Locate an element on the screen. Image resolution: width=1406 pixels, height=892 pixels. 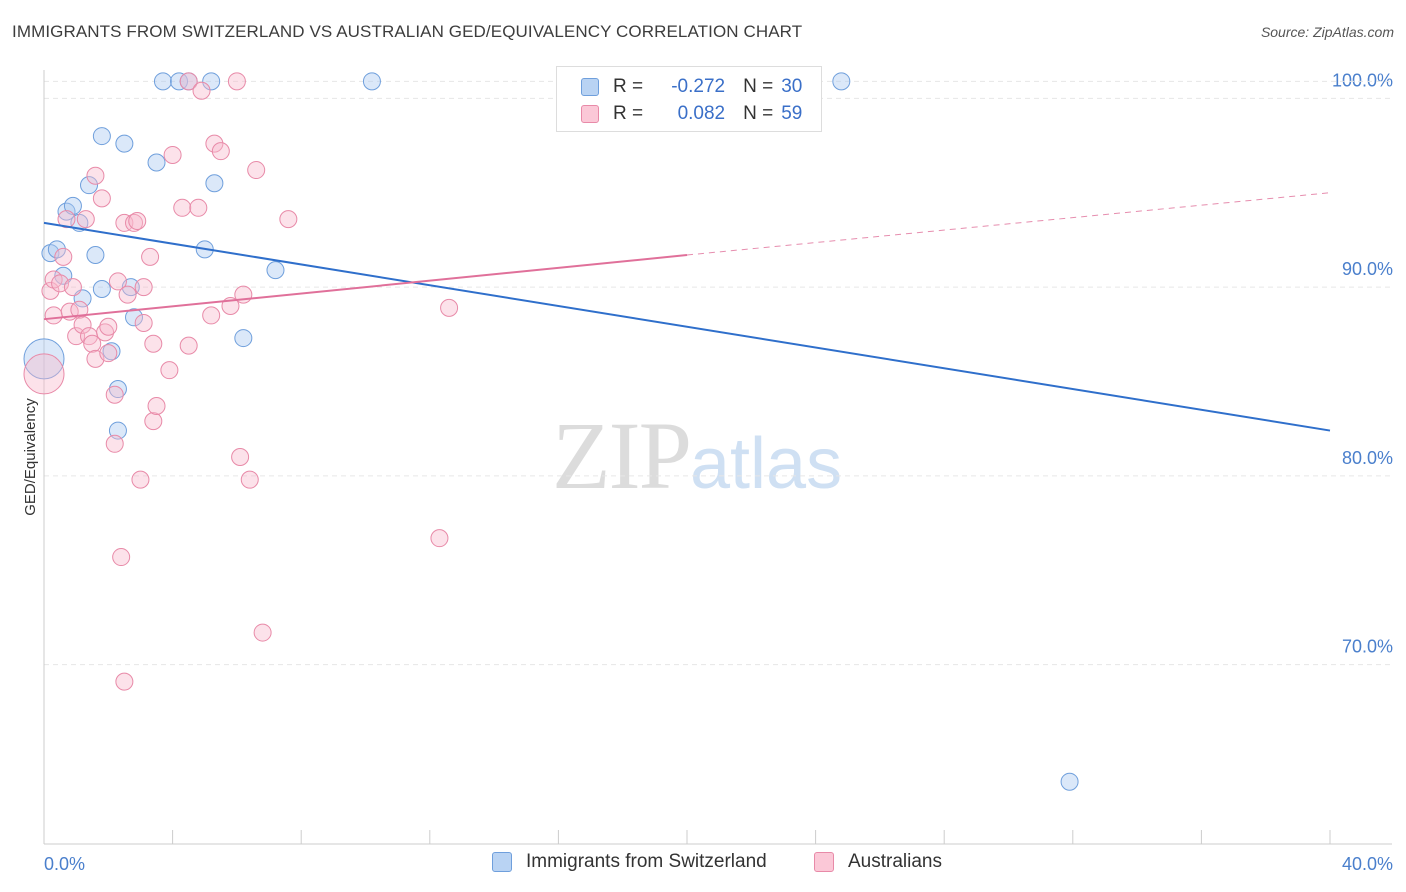
legend-aus-r-value: 0.082 is located at coordinates (701, 113).